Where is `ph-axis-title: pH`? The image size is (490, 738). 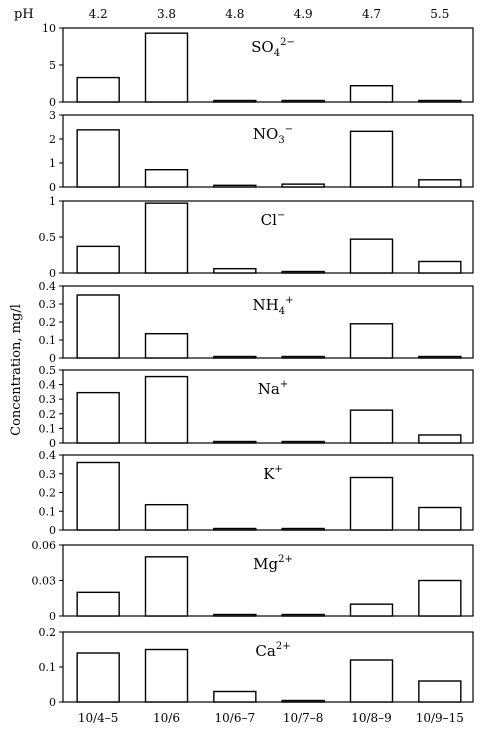 ph-axis-title: pH is located at coordinates (24, 14).